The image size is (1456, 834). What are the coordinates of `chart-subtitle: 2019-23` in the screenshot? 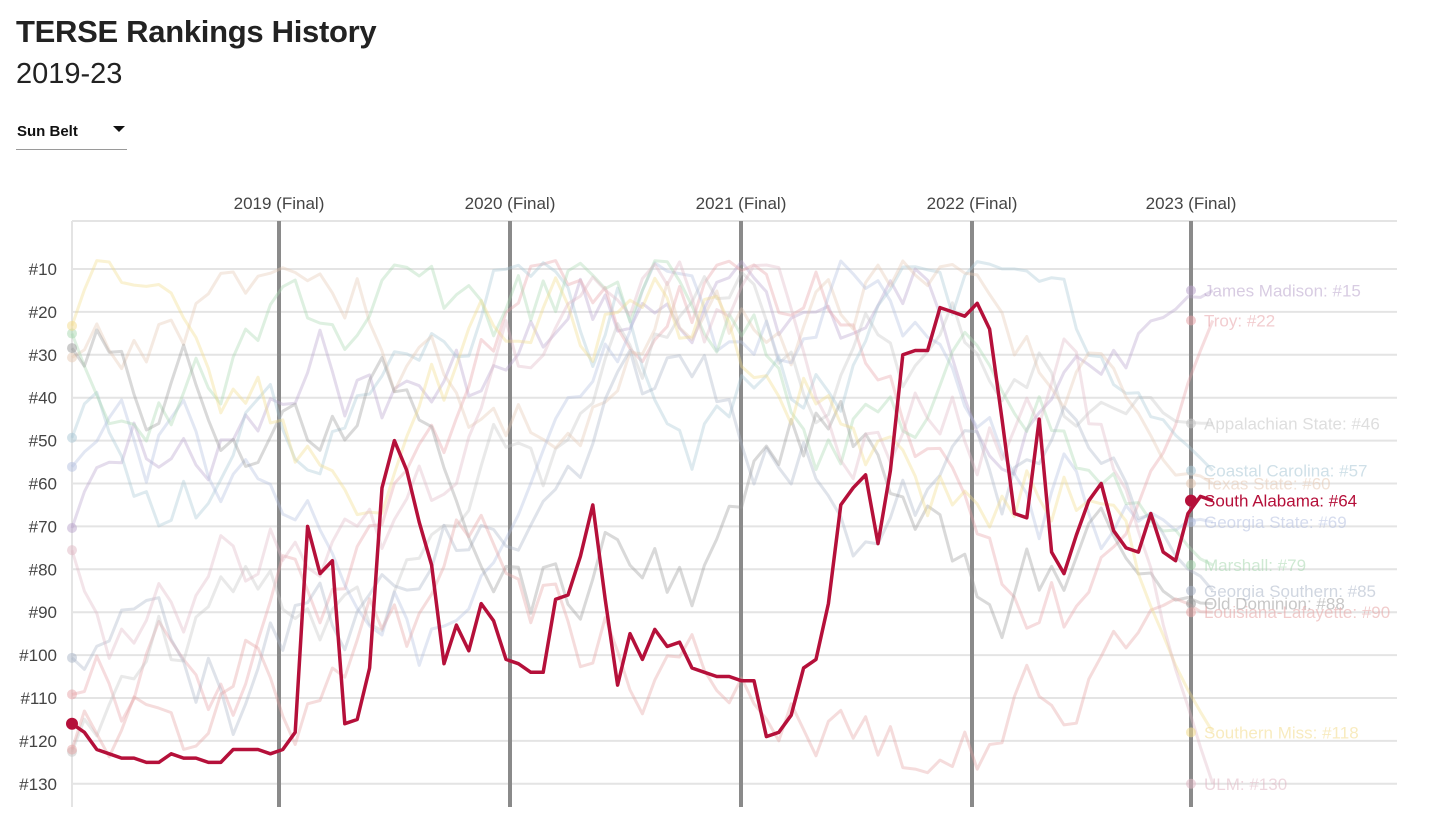 It's located at (69, 74).